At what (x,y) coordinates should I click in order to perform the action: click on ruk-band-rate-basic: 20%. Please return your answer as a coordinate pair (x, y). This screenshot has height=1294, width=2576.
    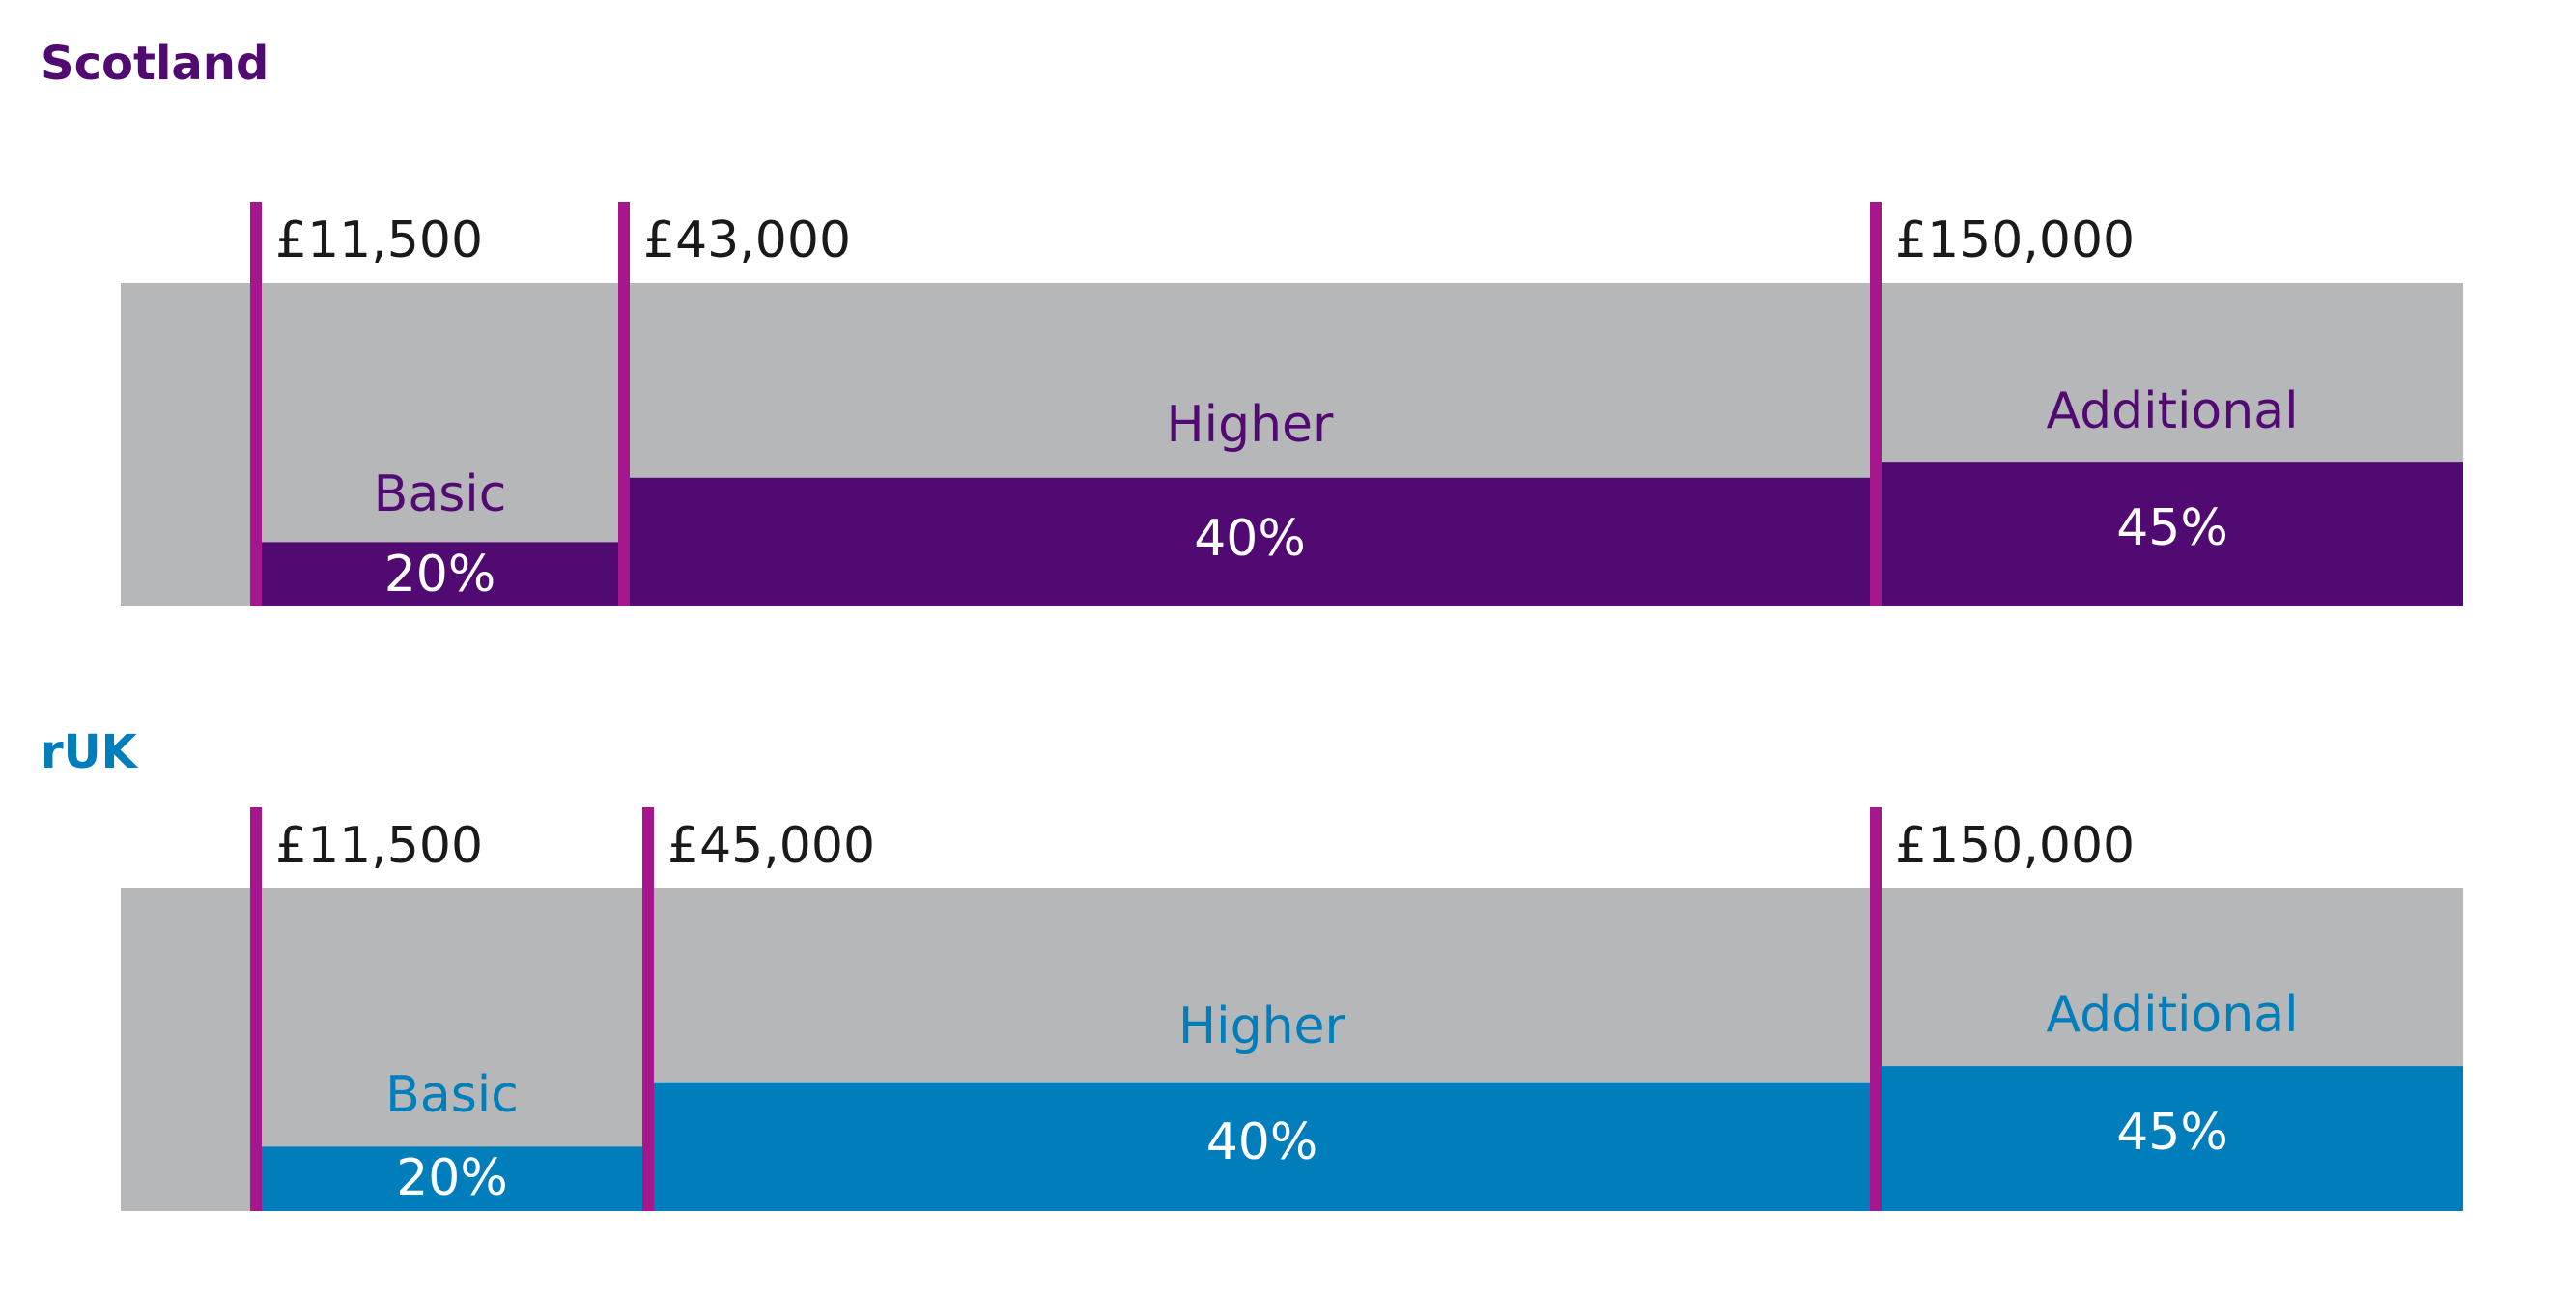
    Looking at the image, I should click on (452, 1178).